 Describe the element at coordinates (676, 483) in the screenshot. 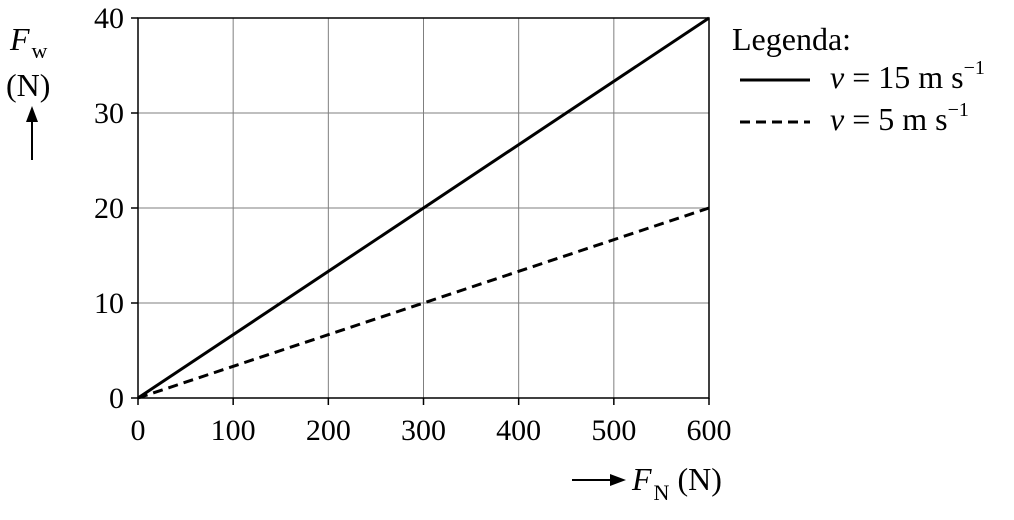

I see `svg-text:FN(N): FN (N)` at that location.